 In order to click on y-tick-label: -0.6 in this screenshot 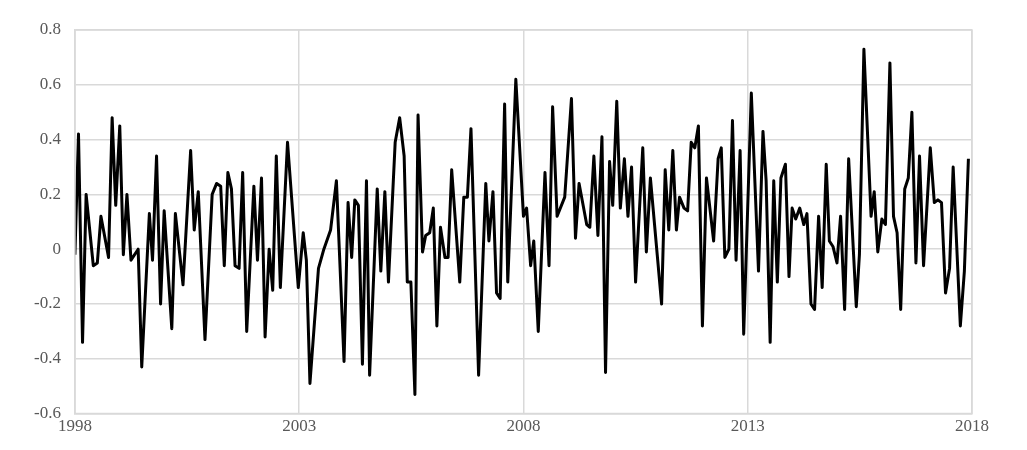, I will do `click(47, 413)`.